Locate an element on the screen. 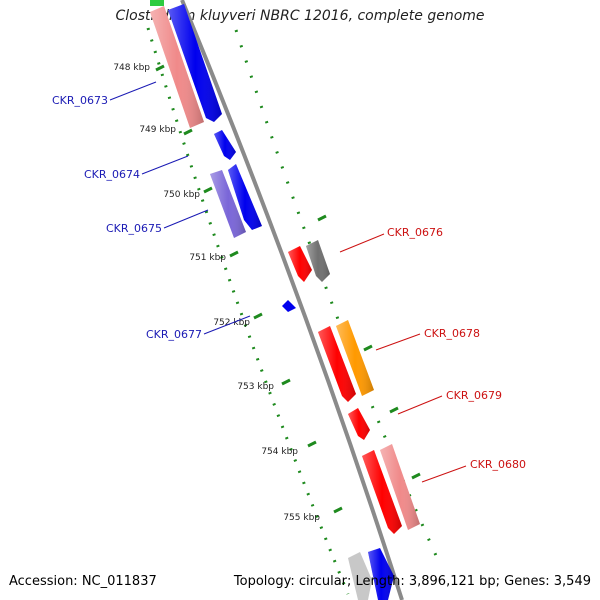 Image resolution: width=600 pixels, height=600 pixels. label-ckr-0676: CKR_0676 is located at coordinates (415, 232).